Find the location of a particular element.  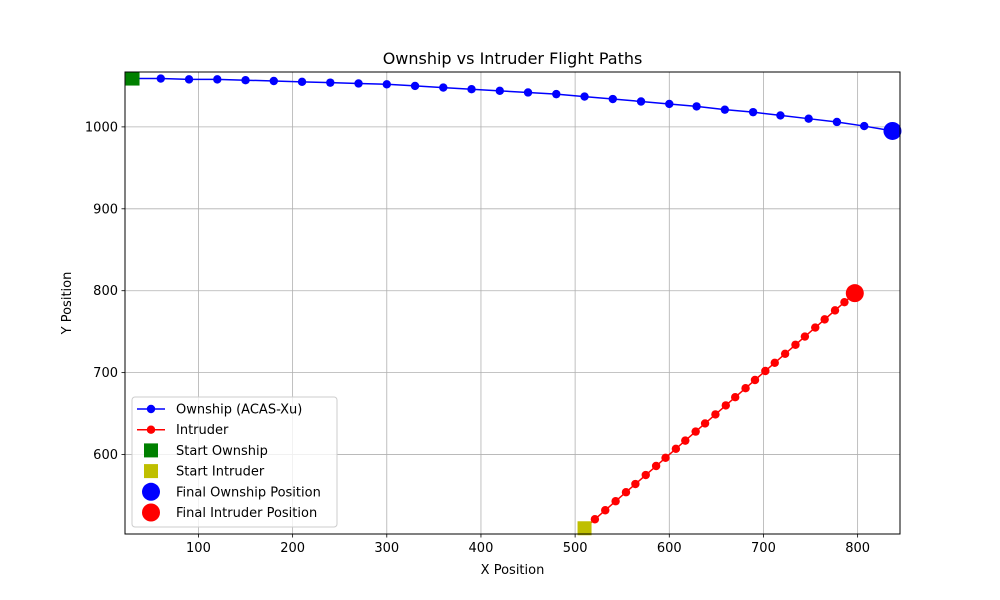

y-tick-label: 800 is located at coordinates (105, 291).